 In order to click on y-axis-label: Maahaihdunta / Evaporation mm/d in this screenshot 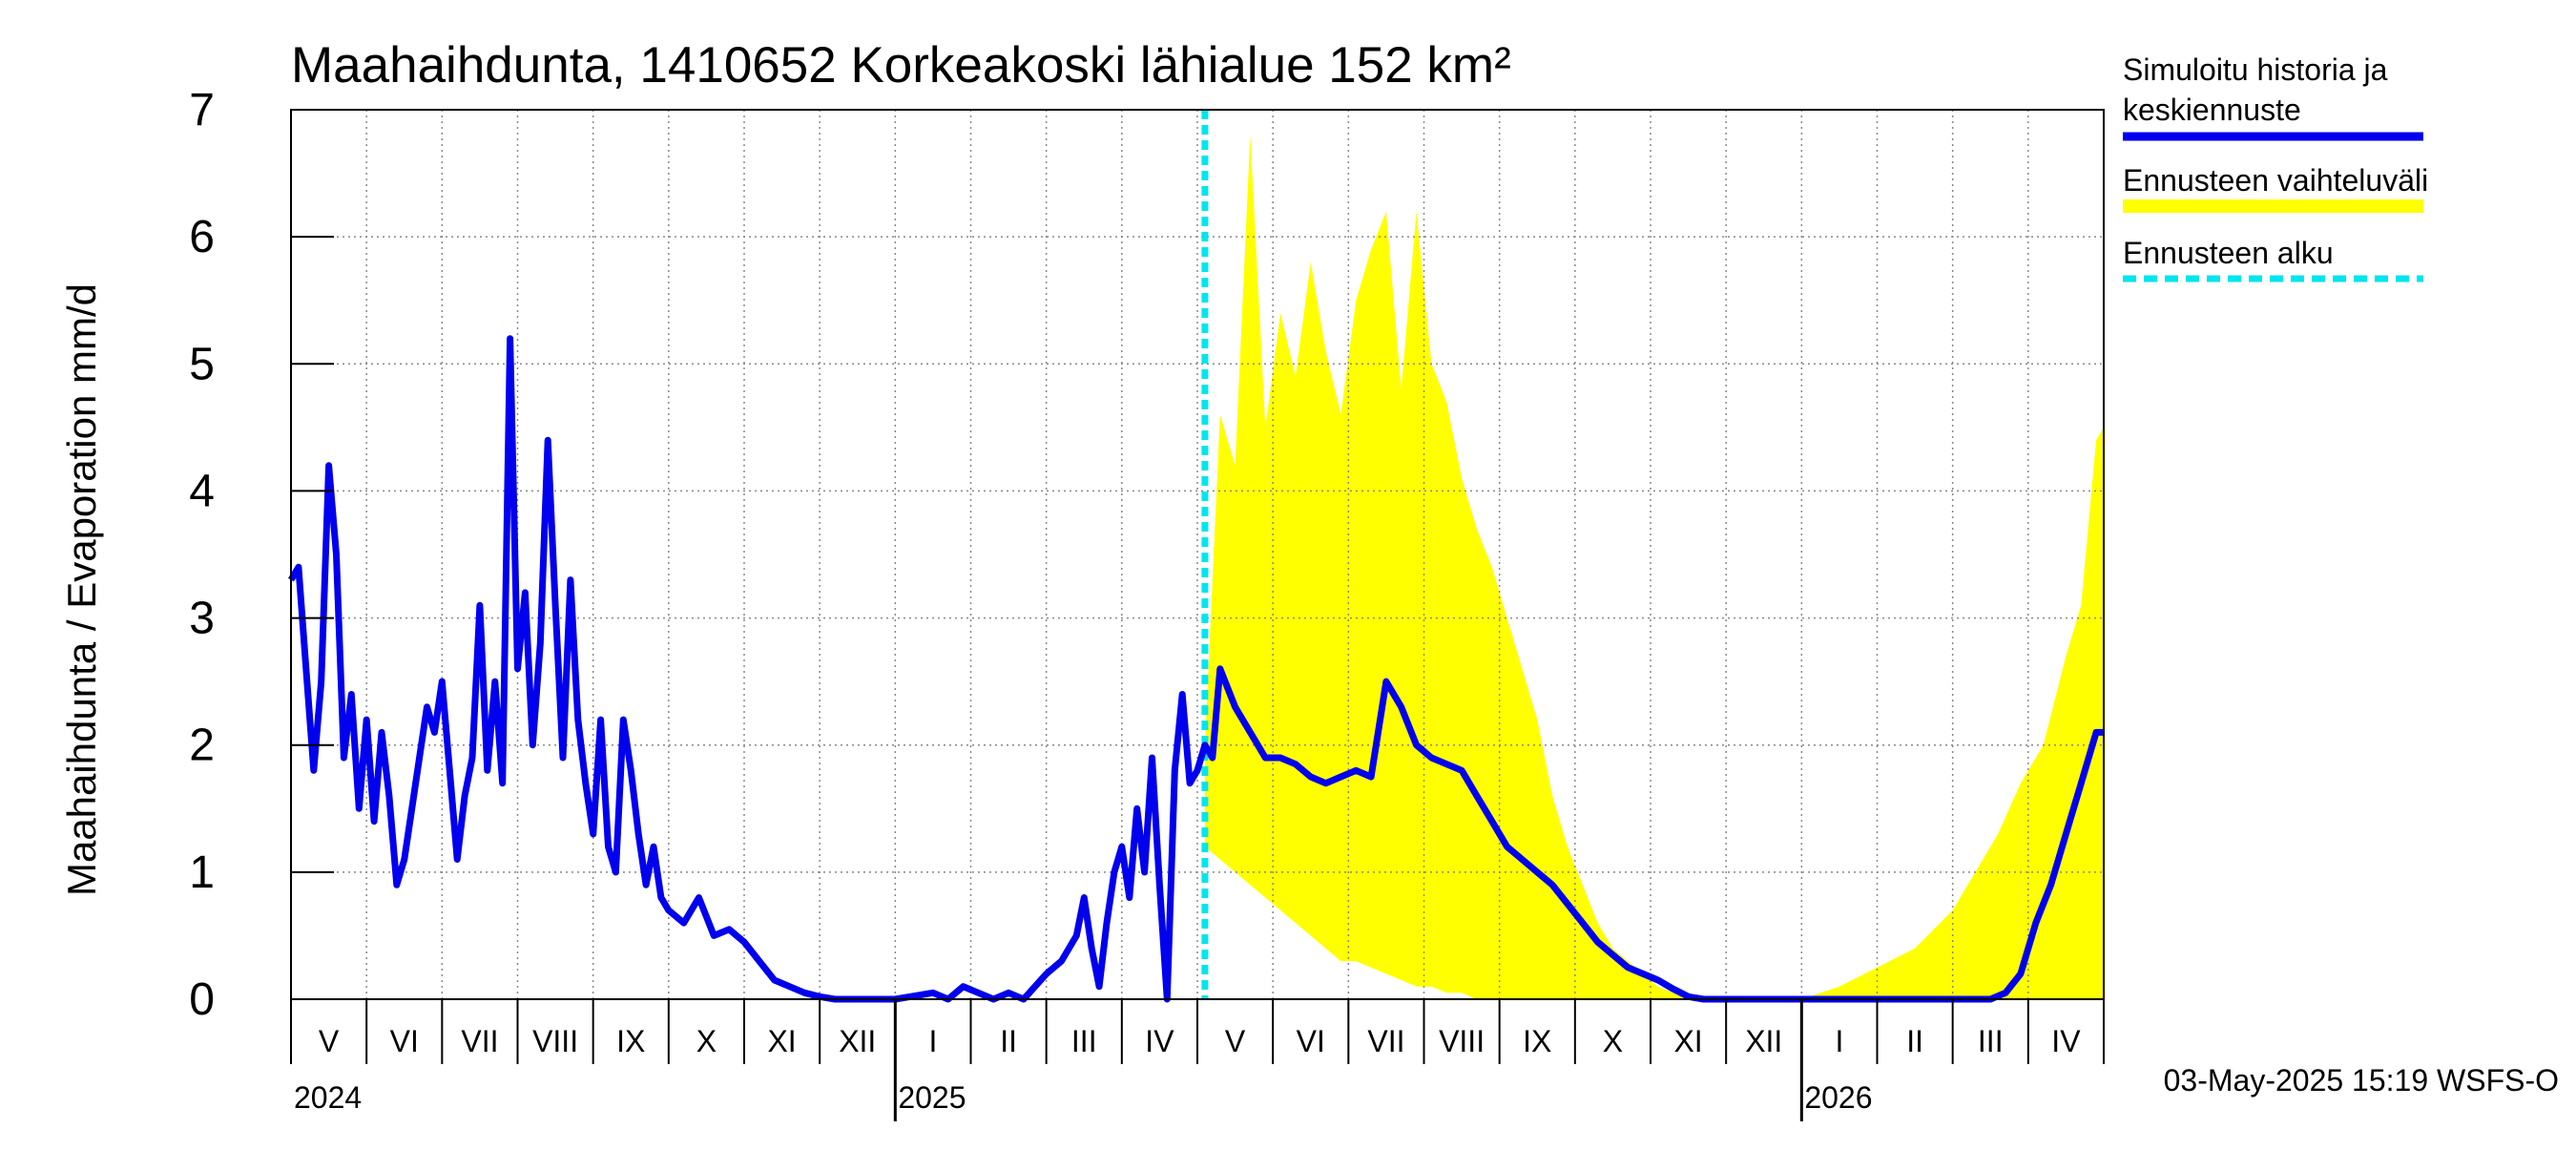, I will do `click(81, 589)`.